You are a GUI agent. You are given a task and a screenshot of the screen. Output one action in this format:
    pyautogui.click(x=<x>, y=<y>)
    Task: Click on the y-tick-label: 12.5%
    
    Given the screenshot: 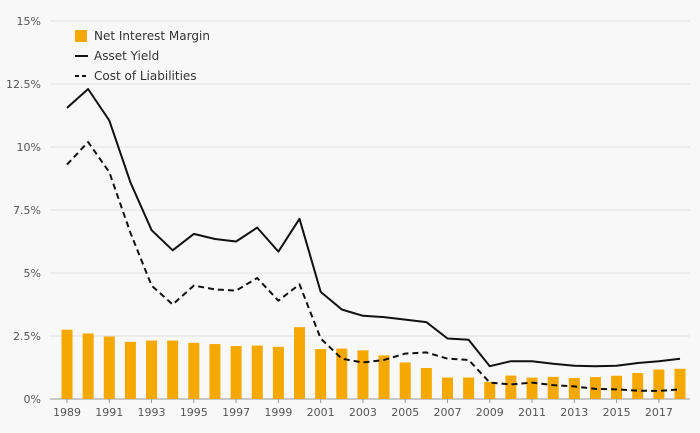 What is the action you would take?
    pyautogui.click(x=23, y=84)
    